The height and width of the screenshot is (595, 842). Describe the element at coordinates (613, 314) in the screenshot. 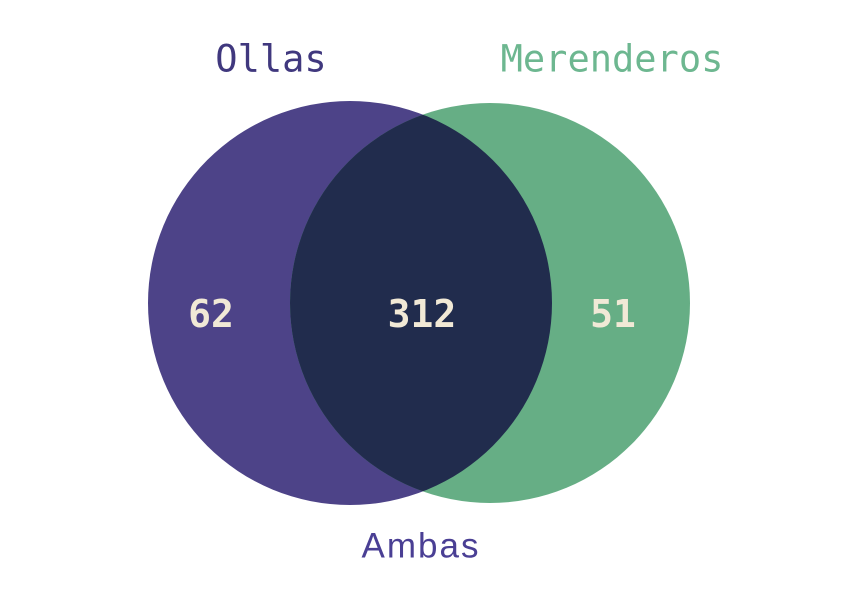

I see `right-only-value: 51` at that location.